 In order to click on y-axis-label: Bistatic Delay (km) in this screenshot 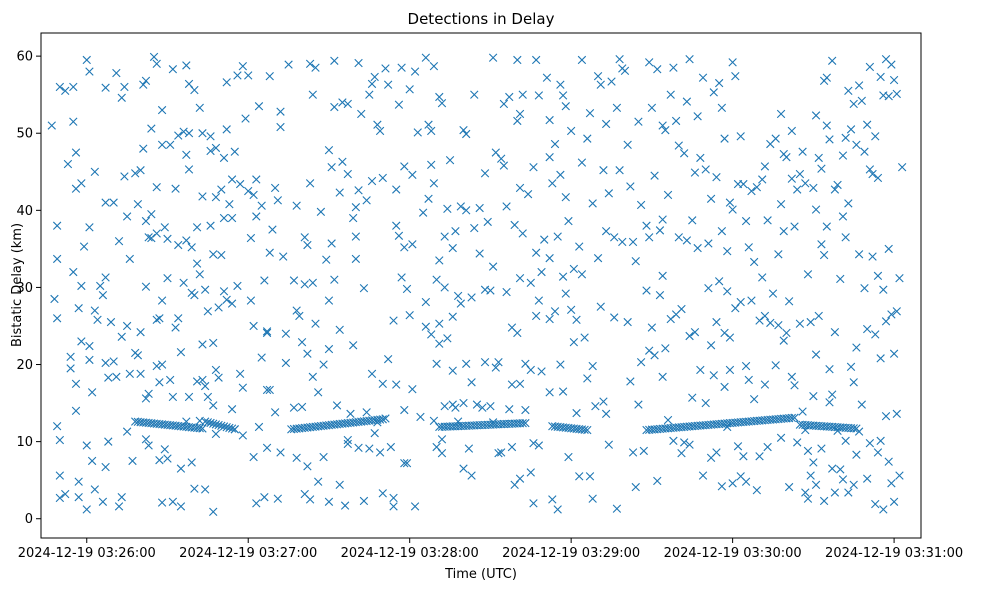, I will do `click(17, 285)`.